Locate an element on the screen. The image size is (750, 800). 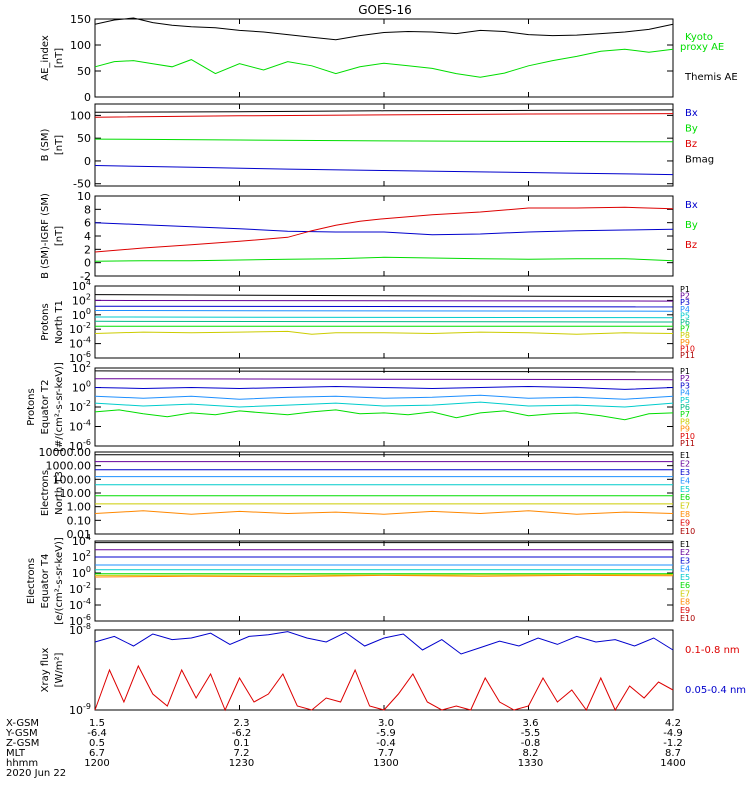
legend-entry: P9 is located at coordinates (685, 429).